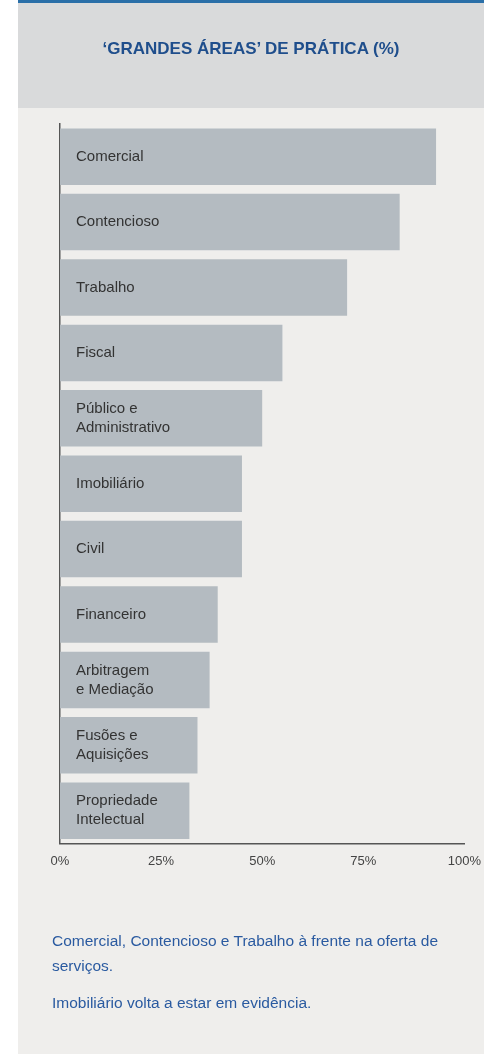  Describe the element at coordinates (363, 860) in the screenshot. I see `x-tick-label: 75%` at that location.